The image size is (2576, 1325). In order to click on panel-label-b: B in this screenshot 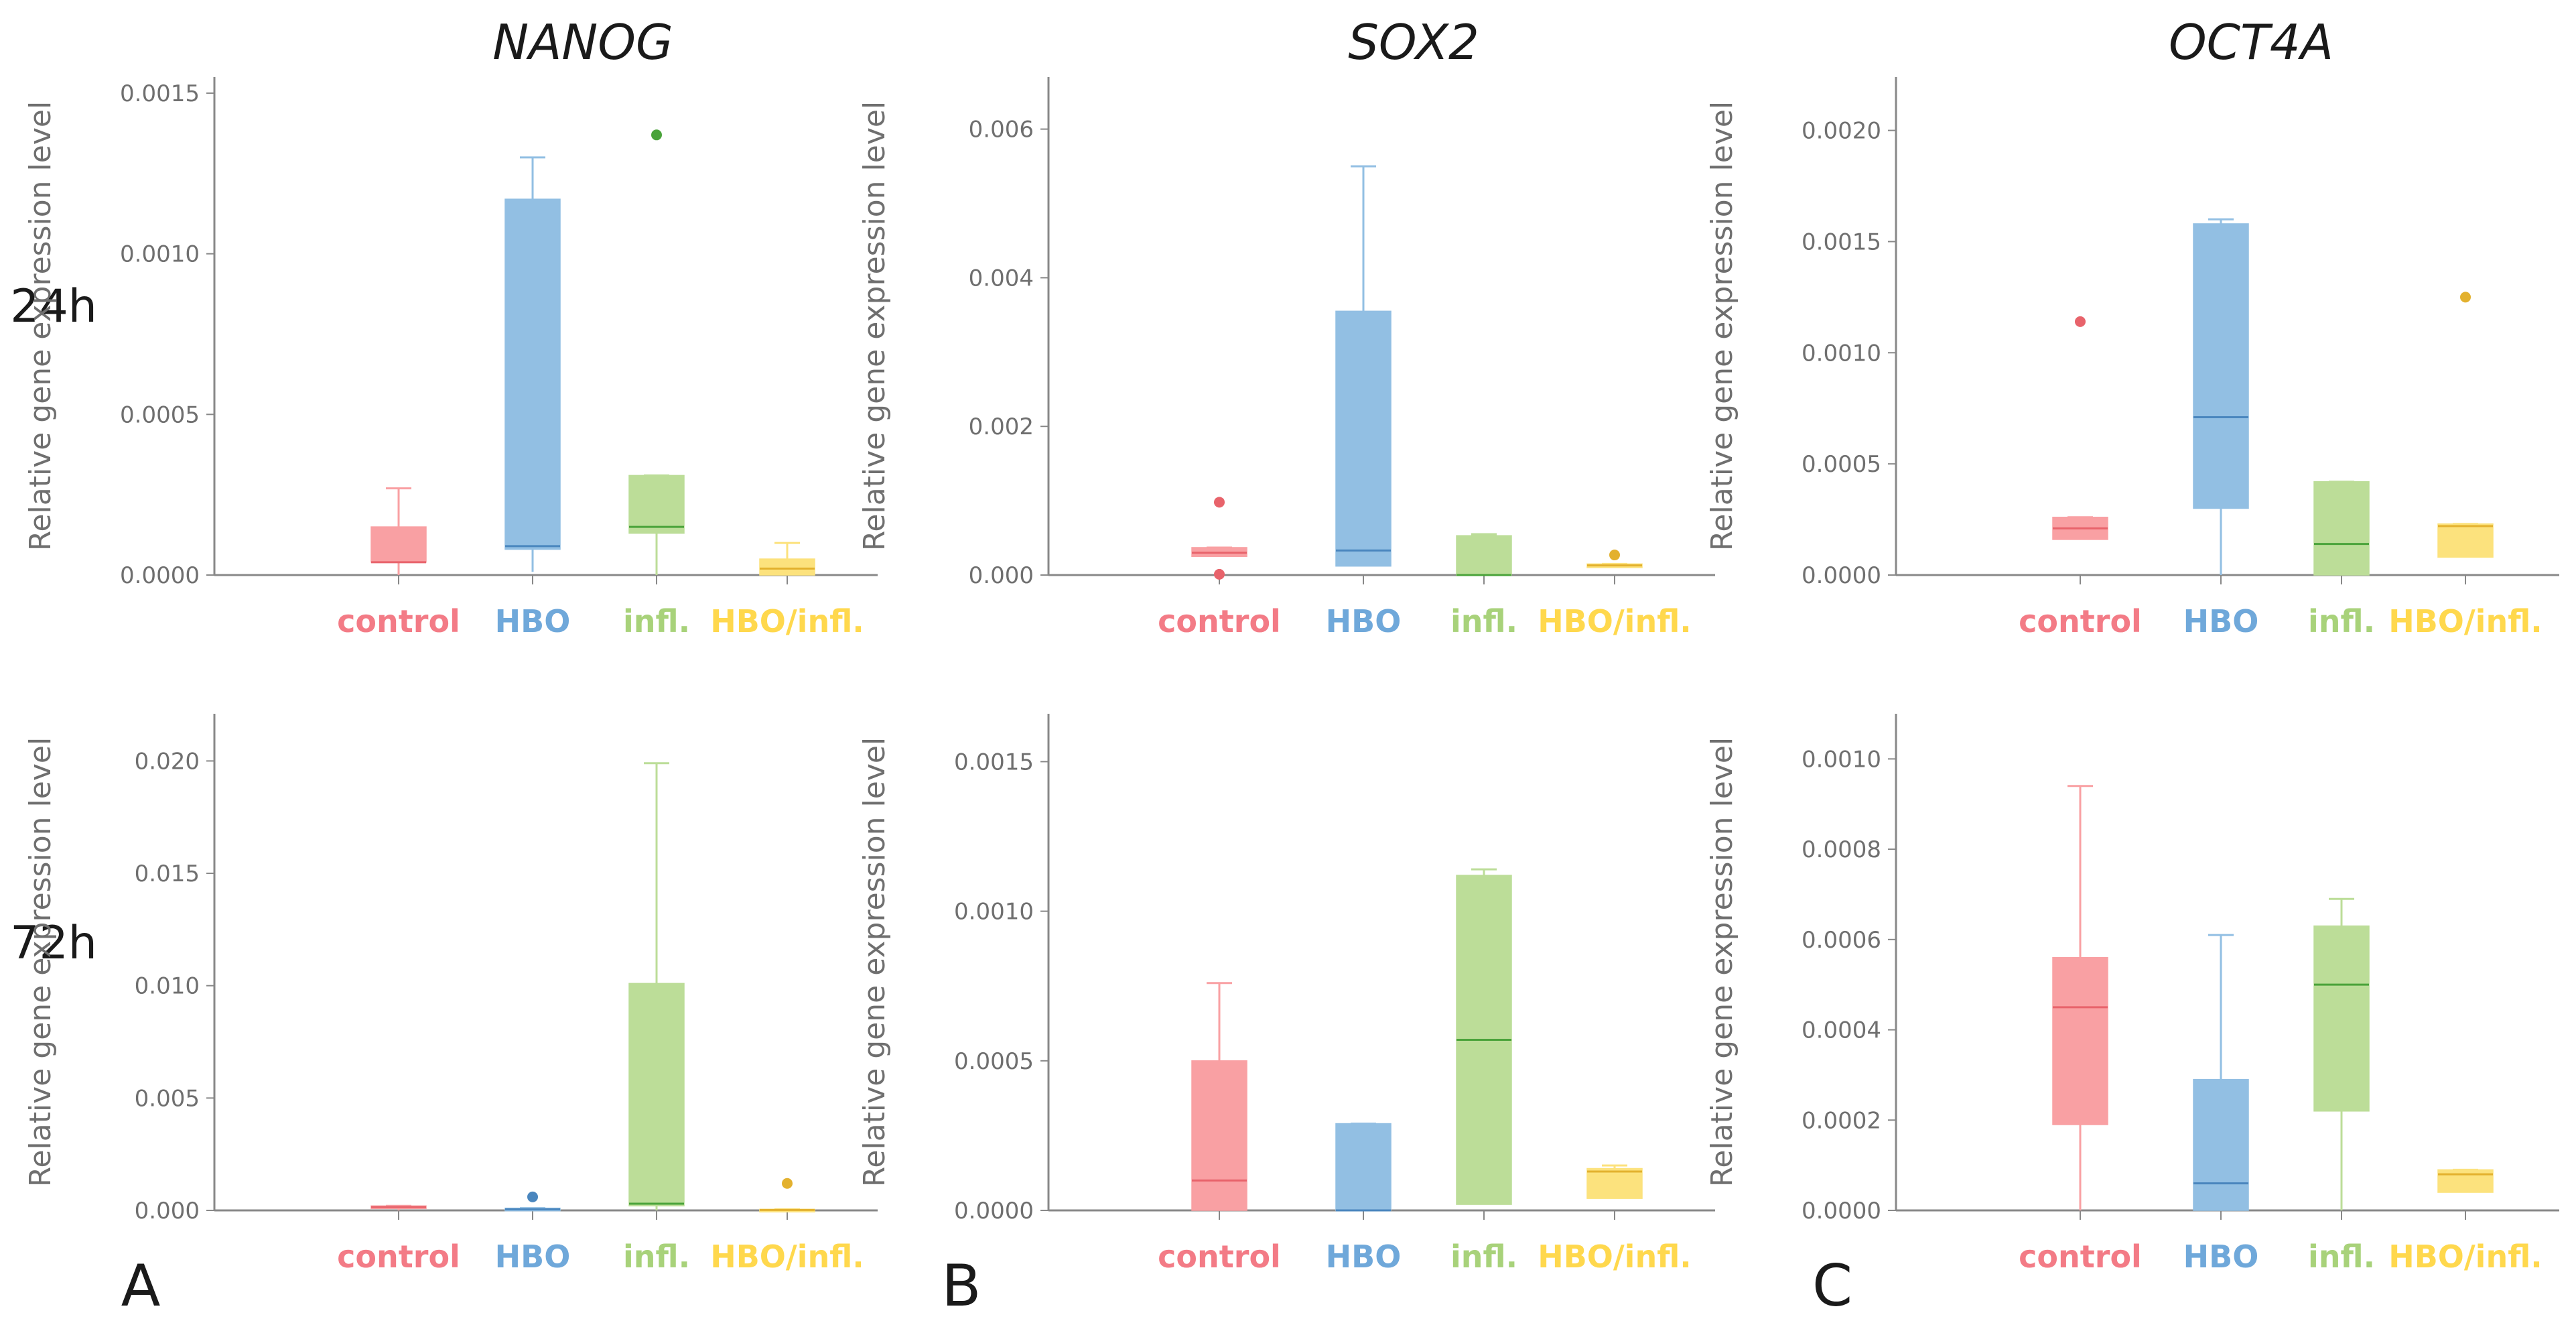, I will do `click(961, 1286)`.